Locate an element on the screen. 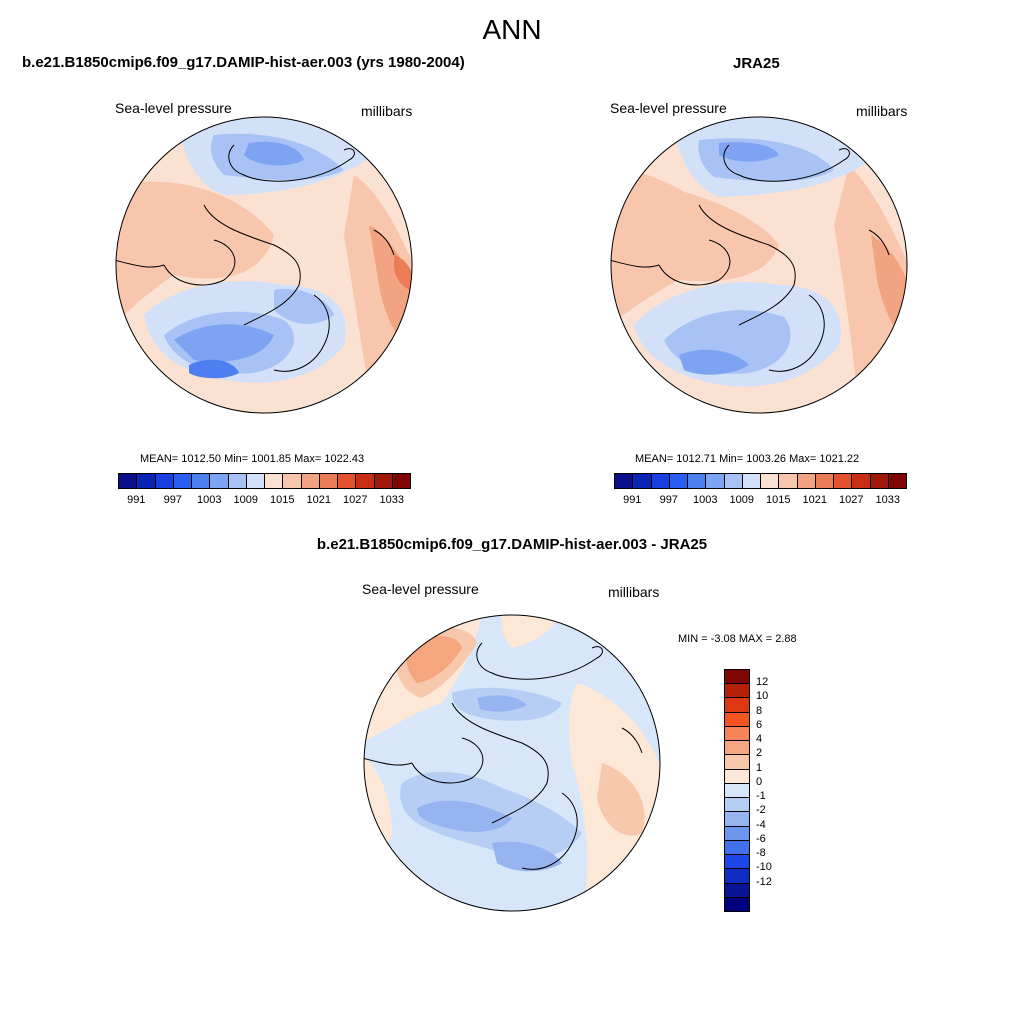 This screenshot has height=1024, width=1024. panel3-colorbar-label: -12 is located at coordinates (764, 881).